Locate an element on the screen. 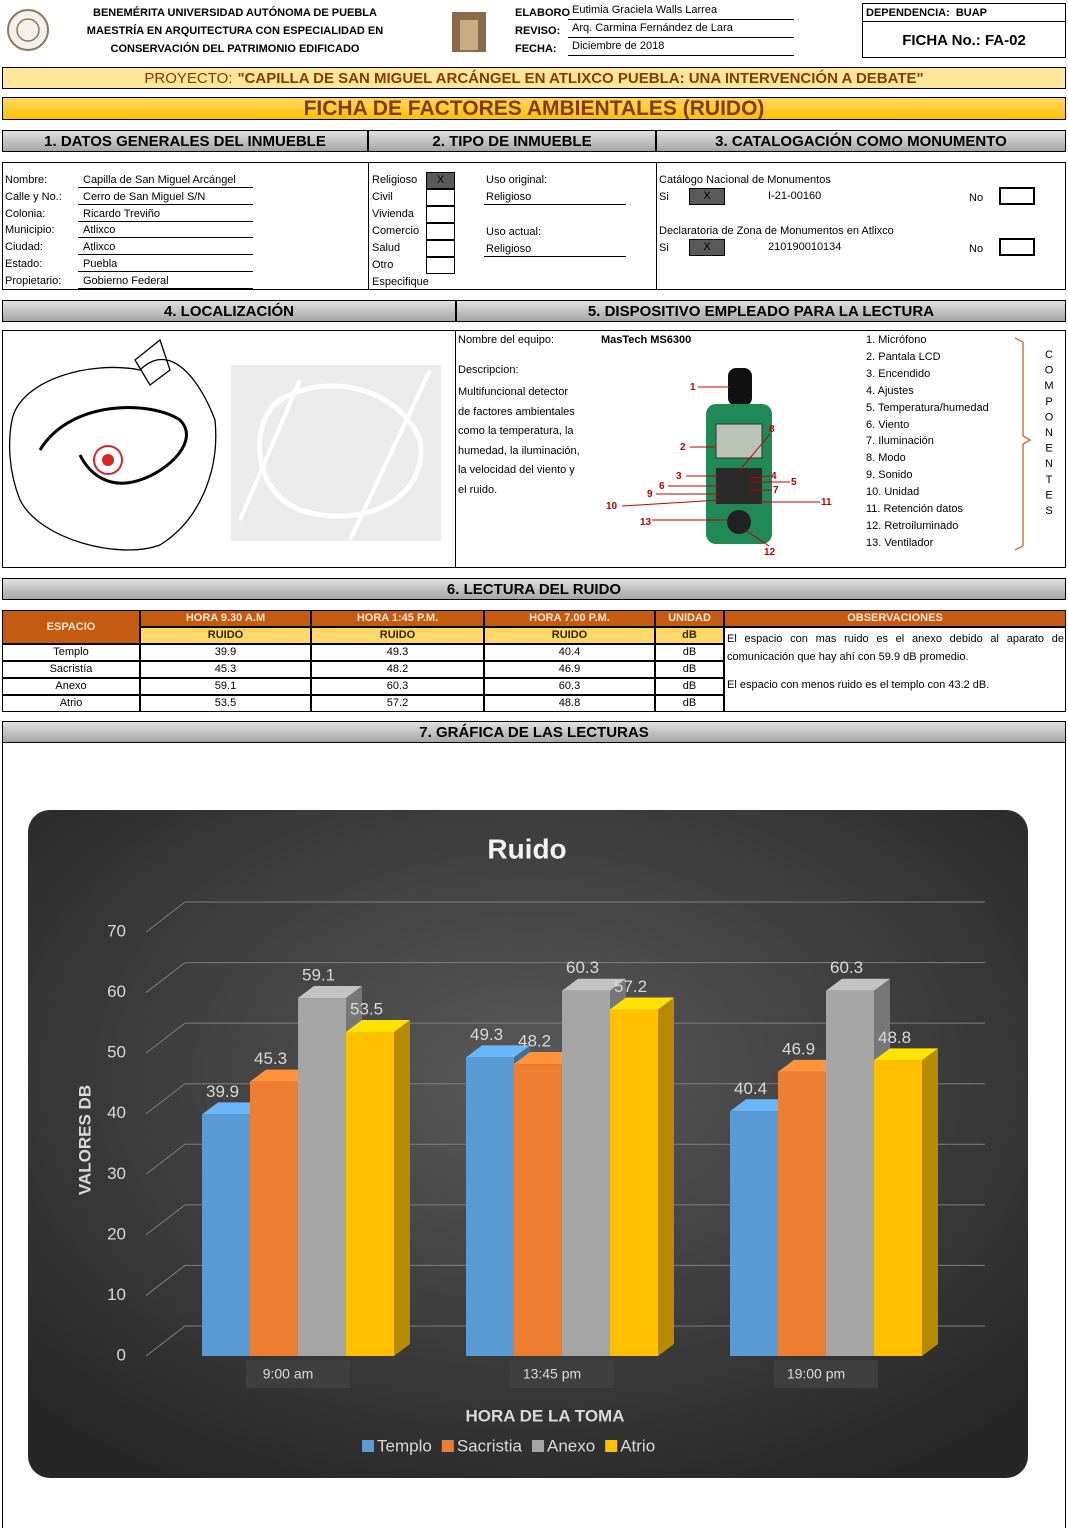 This screenshot has height=1528, width=1068. type-box is located at coordinates (440, 231).